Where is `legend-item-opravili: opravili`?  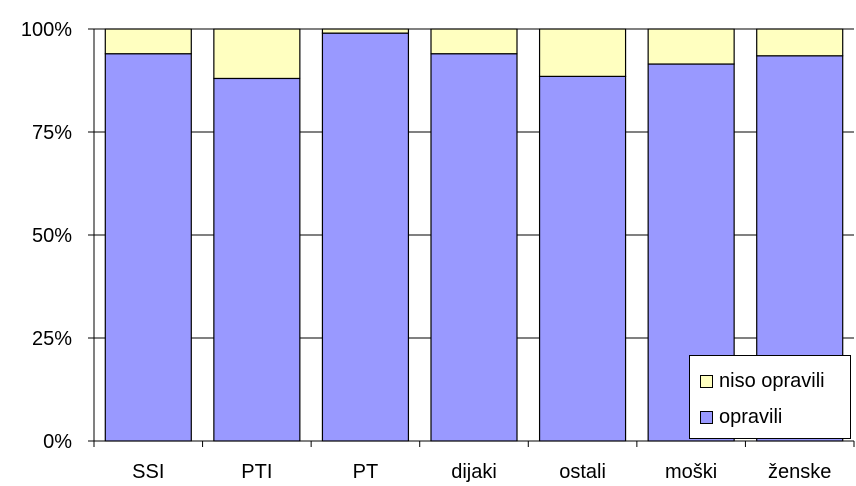
legend-item-opravili: opravili is located at coordinates (741, 417).